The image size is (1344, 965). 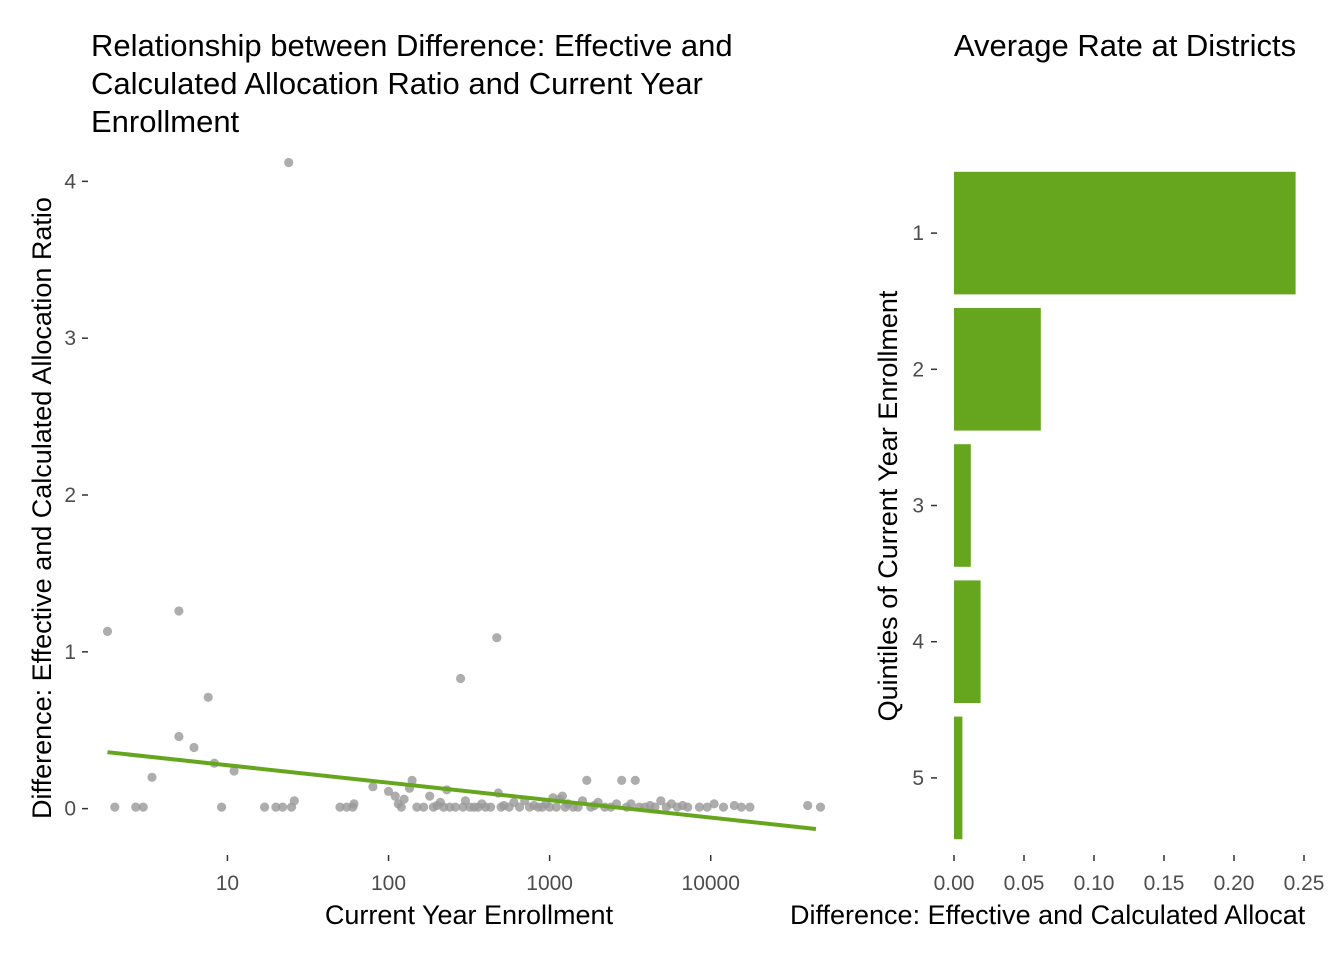 I want to click on scatter-title-line-3: Enrollment, so click(x=165, y=121).